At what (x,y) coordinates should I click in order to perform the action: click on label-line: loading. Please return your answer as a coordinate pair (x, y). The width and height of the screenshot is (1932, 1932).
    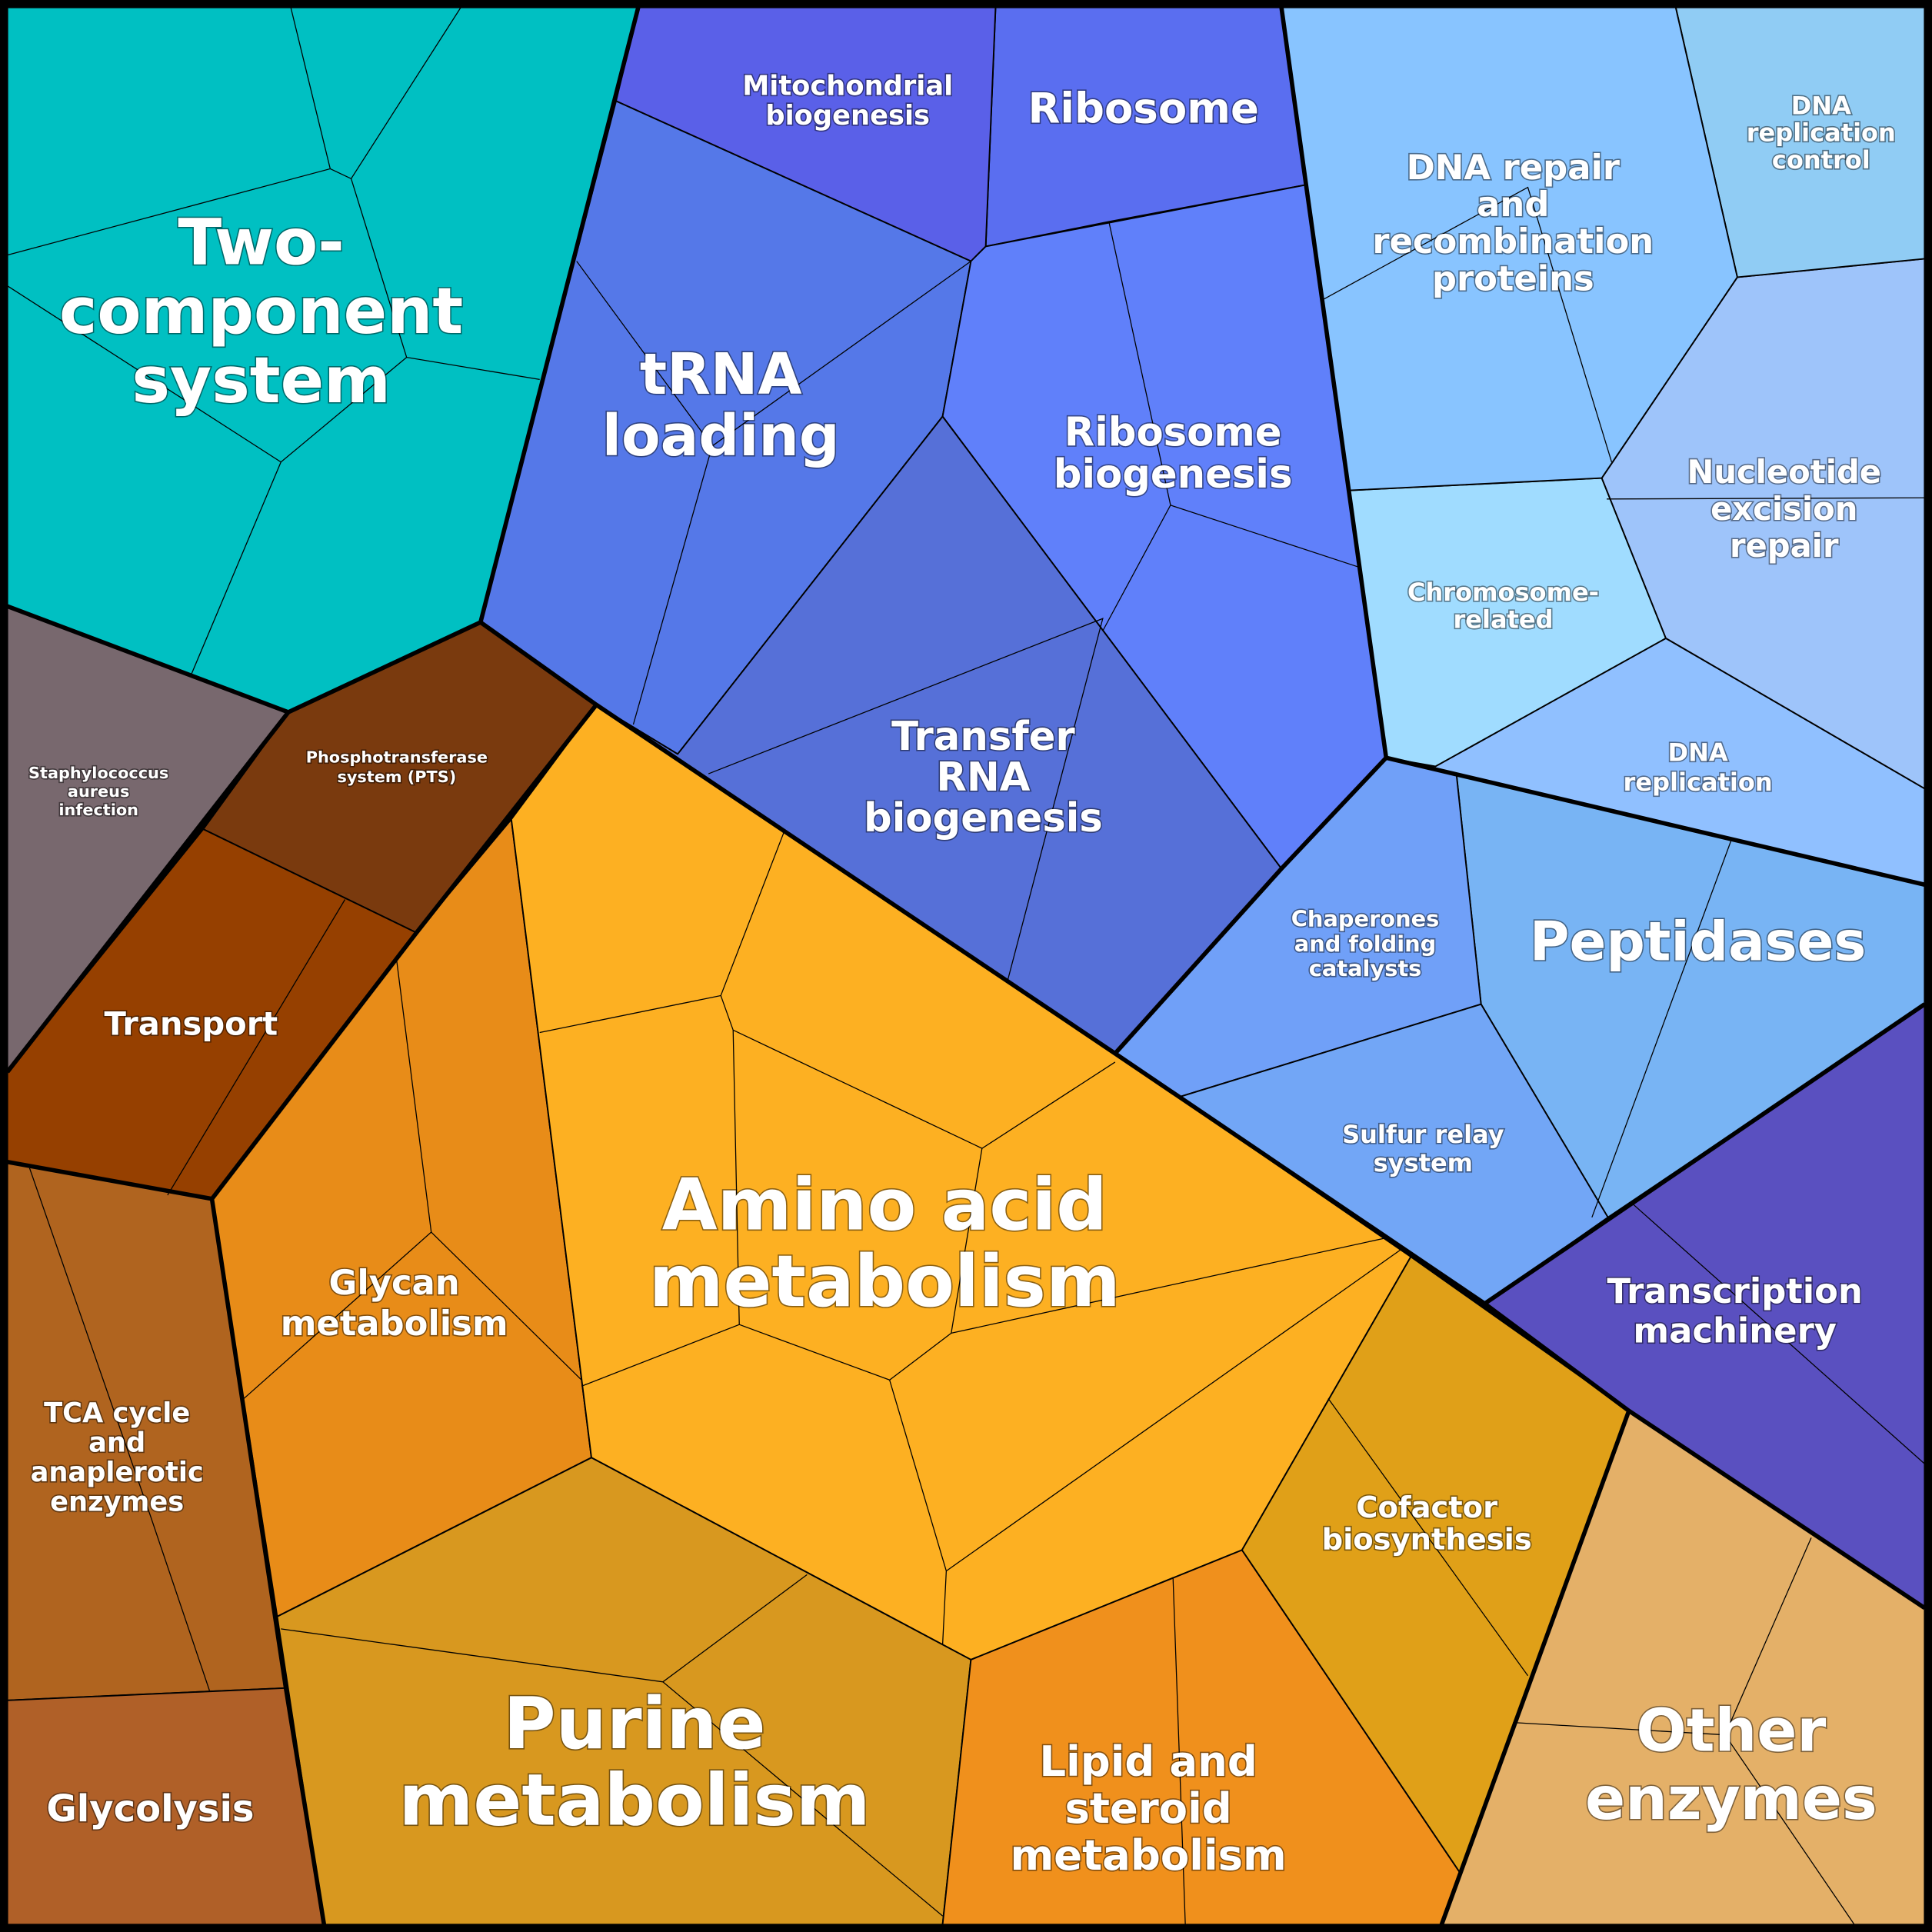
    Looking at the image, I should click on (721, 436).